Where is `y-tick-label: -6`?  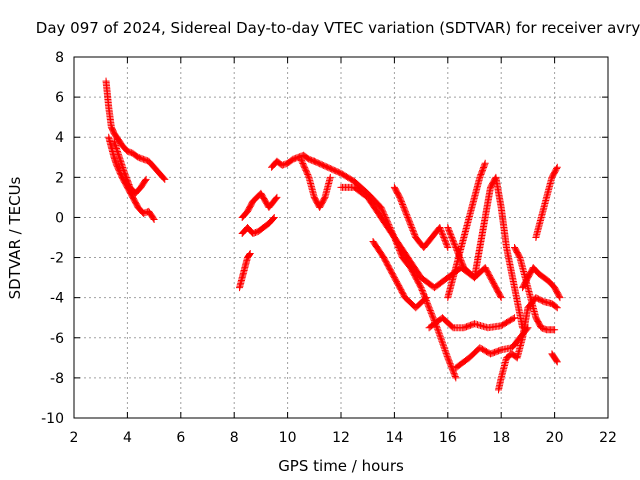 y-tick-label: -6 is located at coordinates (57, 339).